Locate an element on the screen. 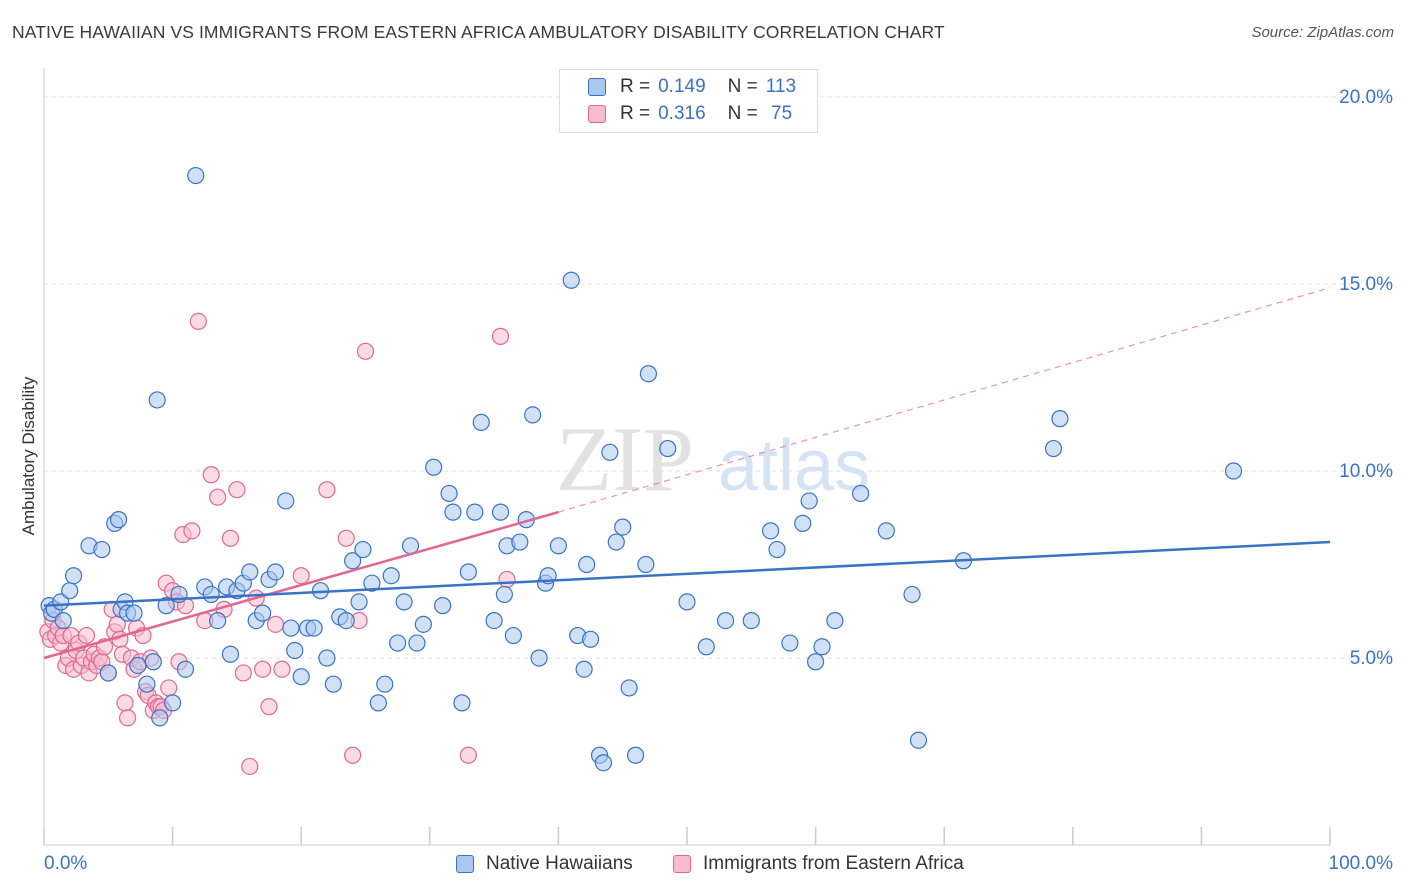  bottom-legend-label: Immigrants from Eastern Africa is located at coordinates (833, 863).